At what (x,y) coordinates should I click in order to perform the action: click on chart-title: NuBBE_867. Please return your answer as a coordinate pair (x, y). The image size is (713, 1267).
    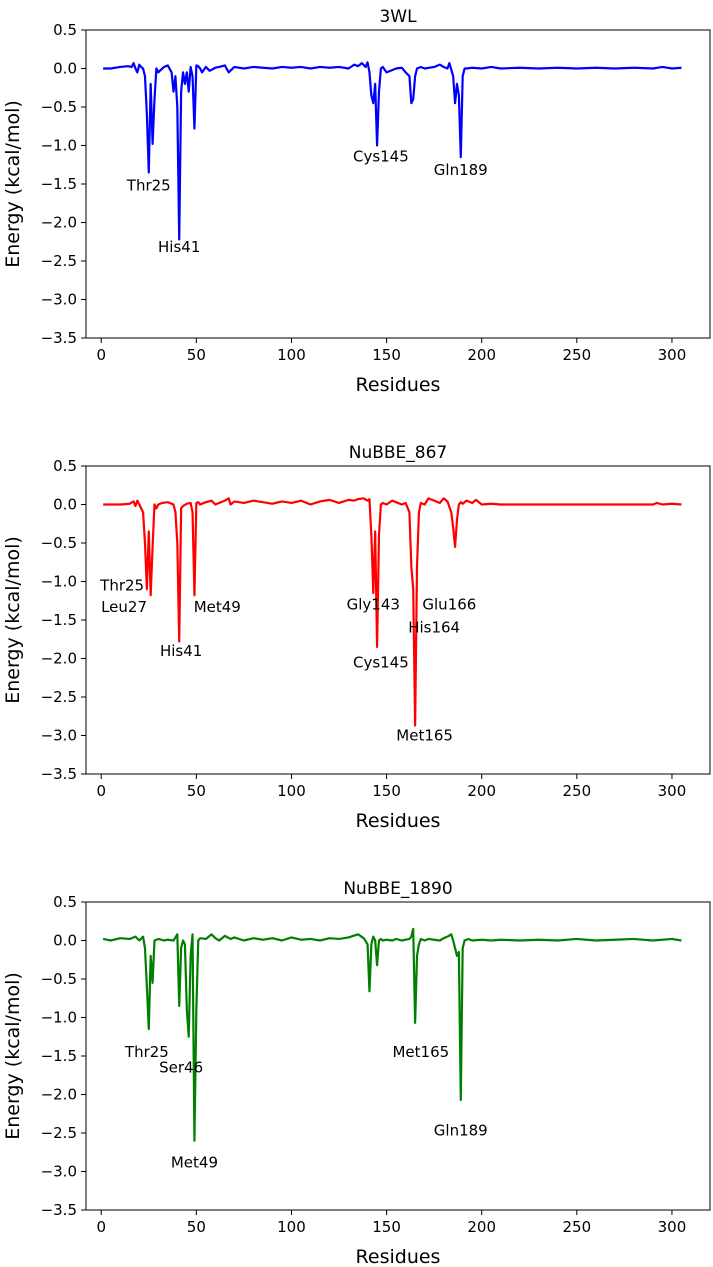
    Looking at the image, I should click on (398, 453).